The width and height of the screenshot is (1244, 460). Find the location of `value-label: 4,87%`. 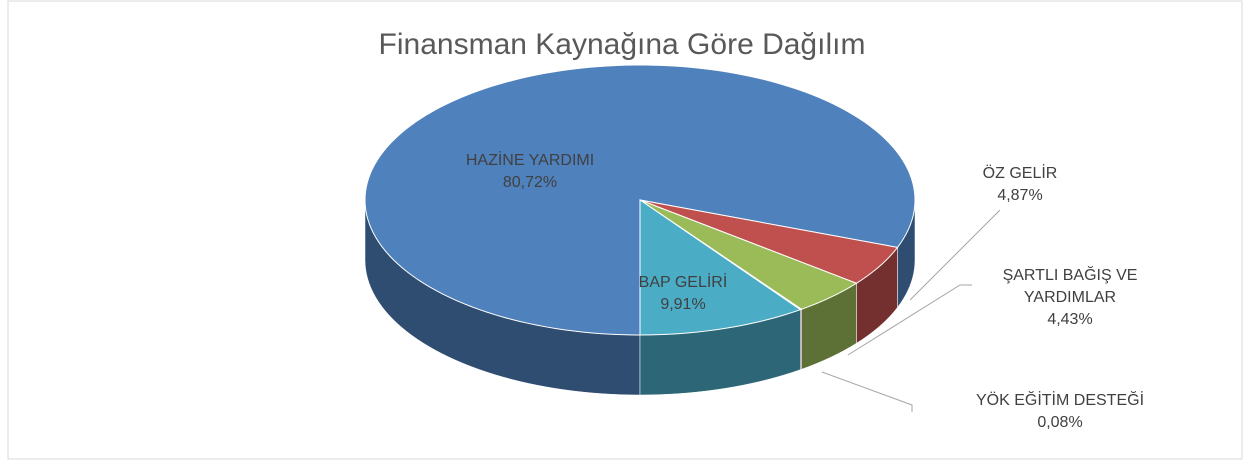

value-label: 4,87% is located at coordinates (1020, 195).